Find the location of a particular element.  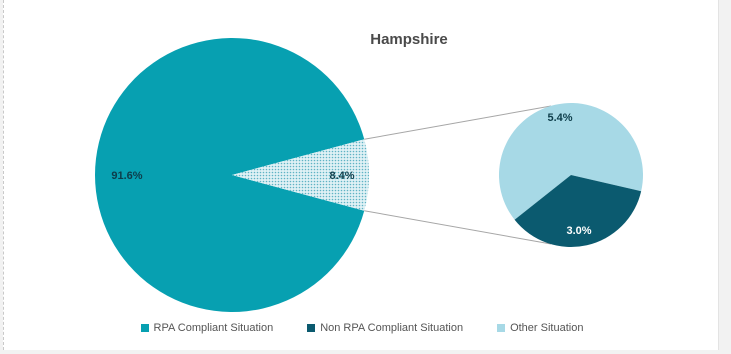

legend-item-rpa-compliant: RPA Compliant Situation is located at coordinates (207, 328).